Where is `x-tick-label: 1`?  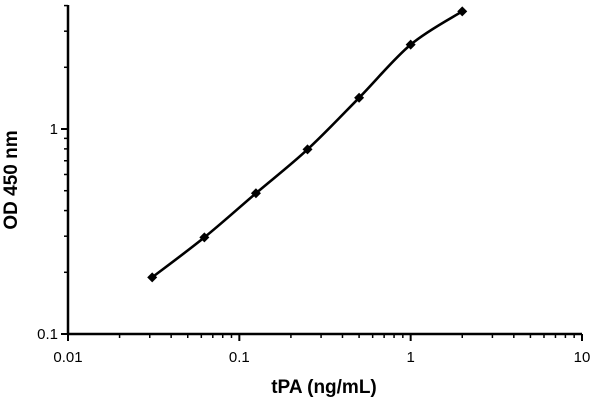 x-tick-label: 1 is located at coordinates (410, 357).